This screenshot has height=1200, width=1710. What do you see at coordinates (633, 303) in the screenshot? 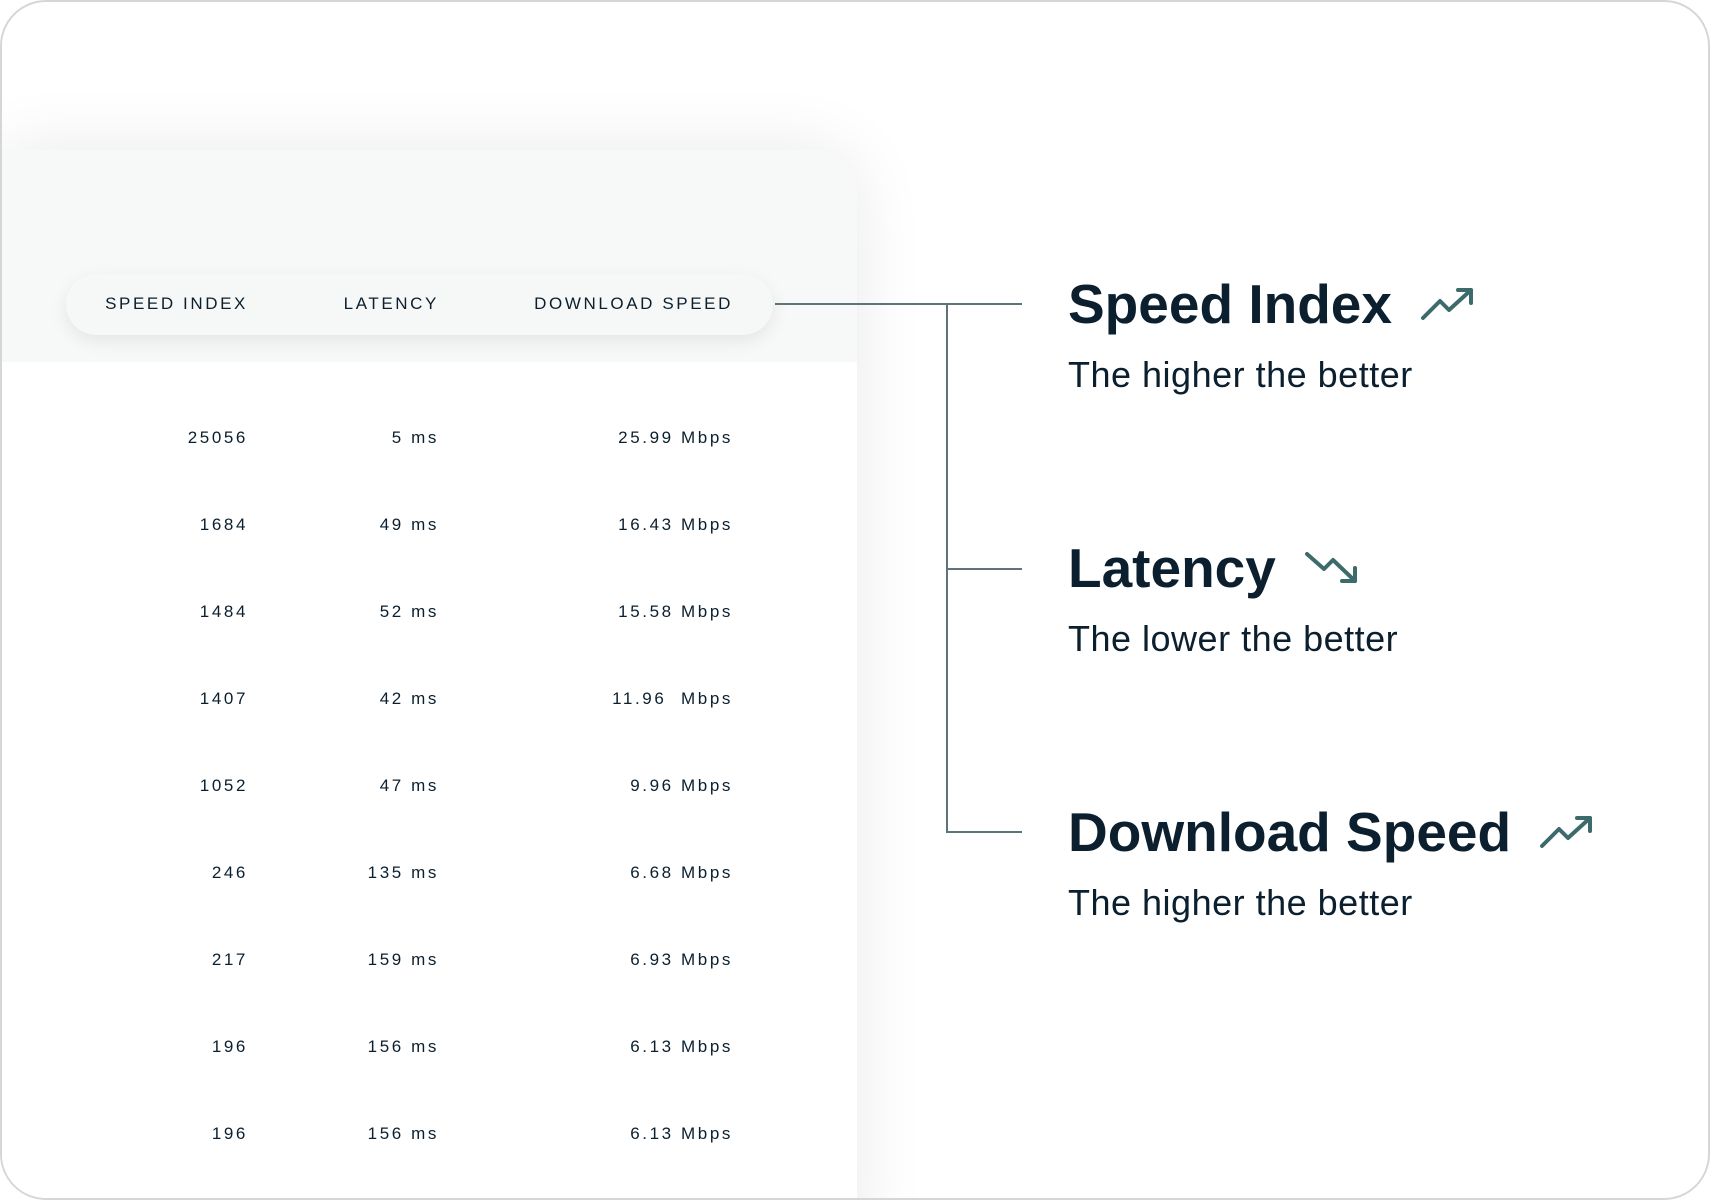
I see `header-download-speed: DOWNLOAD SPEED` at bounding box center [633, 303].